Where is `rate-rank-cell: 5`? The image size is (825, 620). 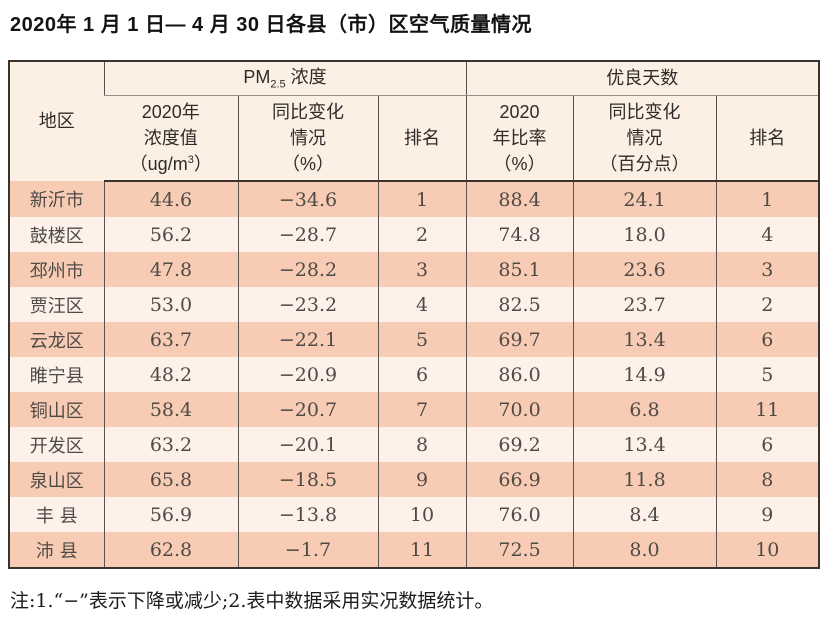 rate-rank-cell: 5 is located at coordinates (767, 374).